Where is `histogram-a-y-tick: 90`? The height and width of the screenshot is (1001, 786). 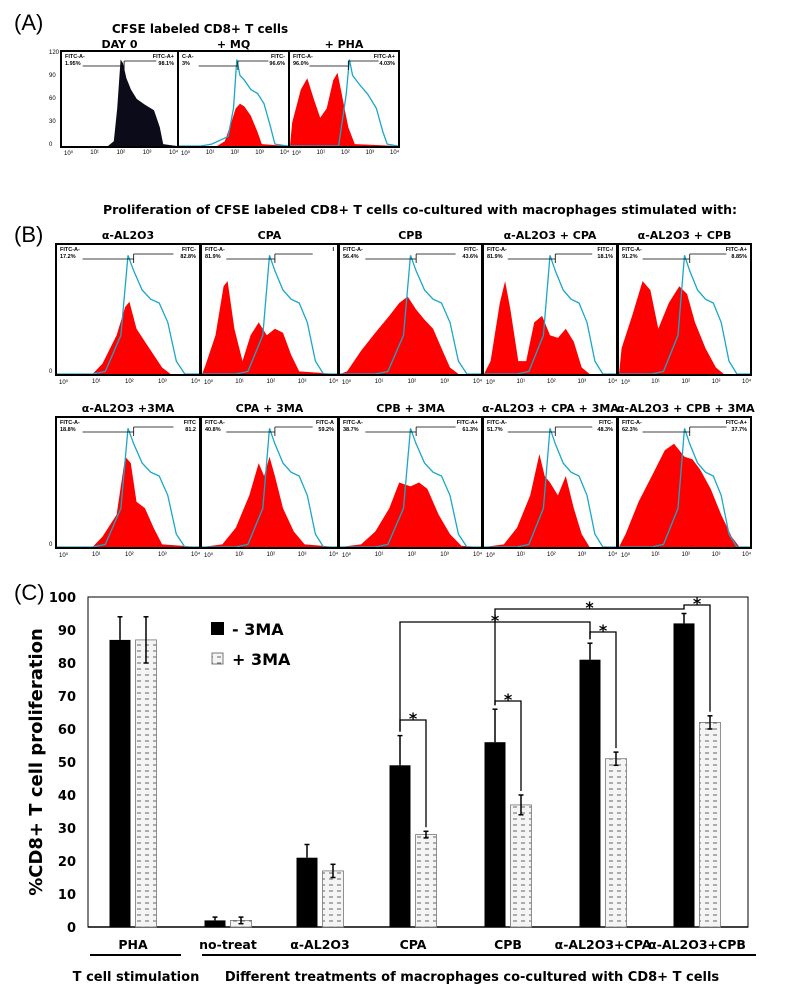 histogram-a-y-tick: 90 is located at coordinates (52, 76).